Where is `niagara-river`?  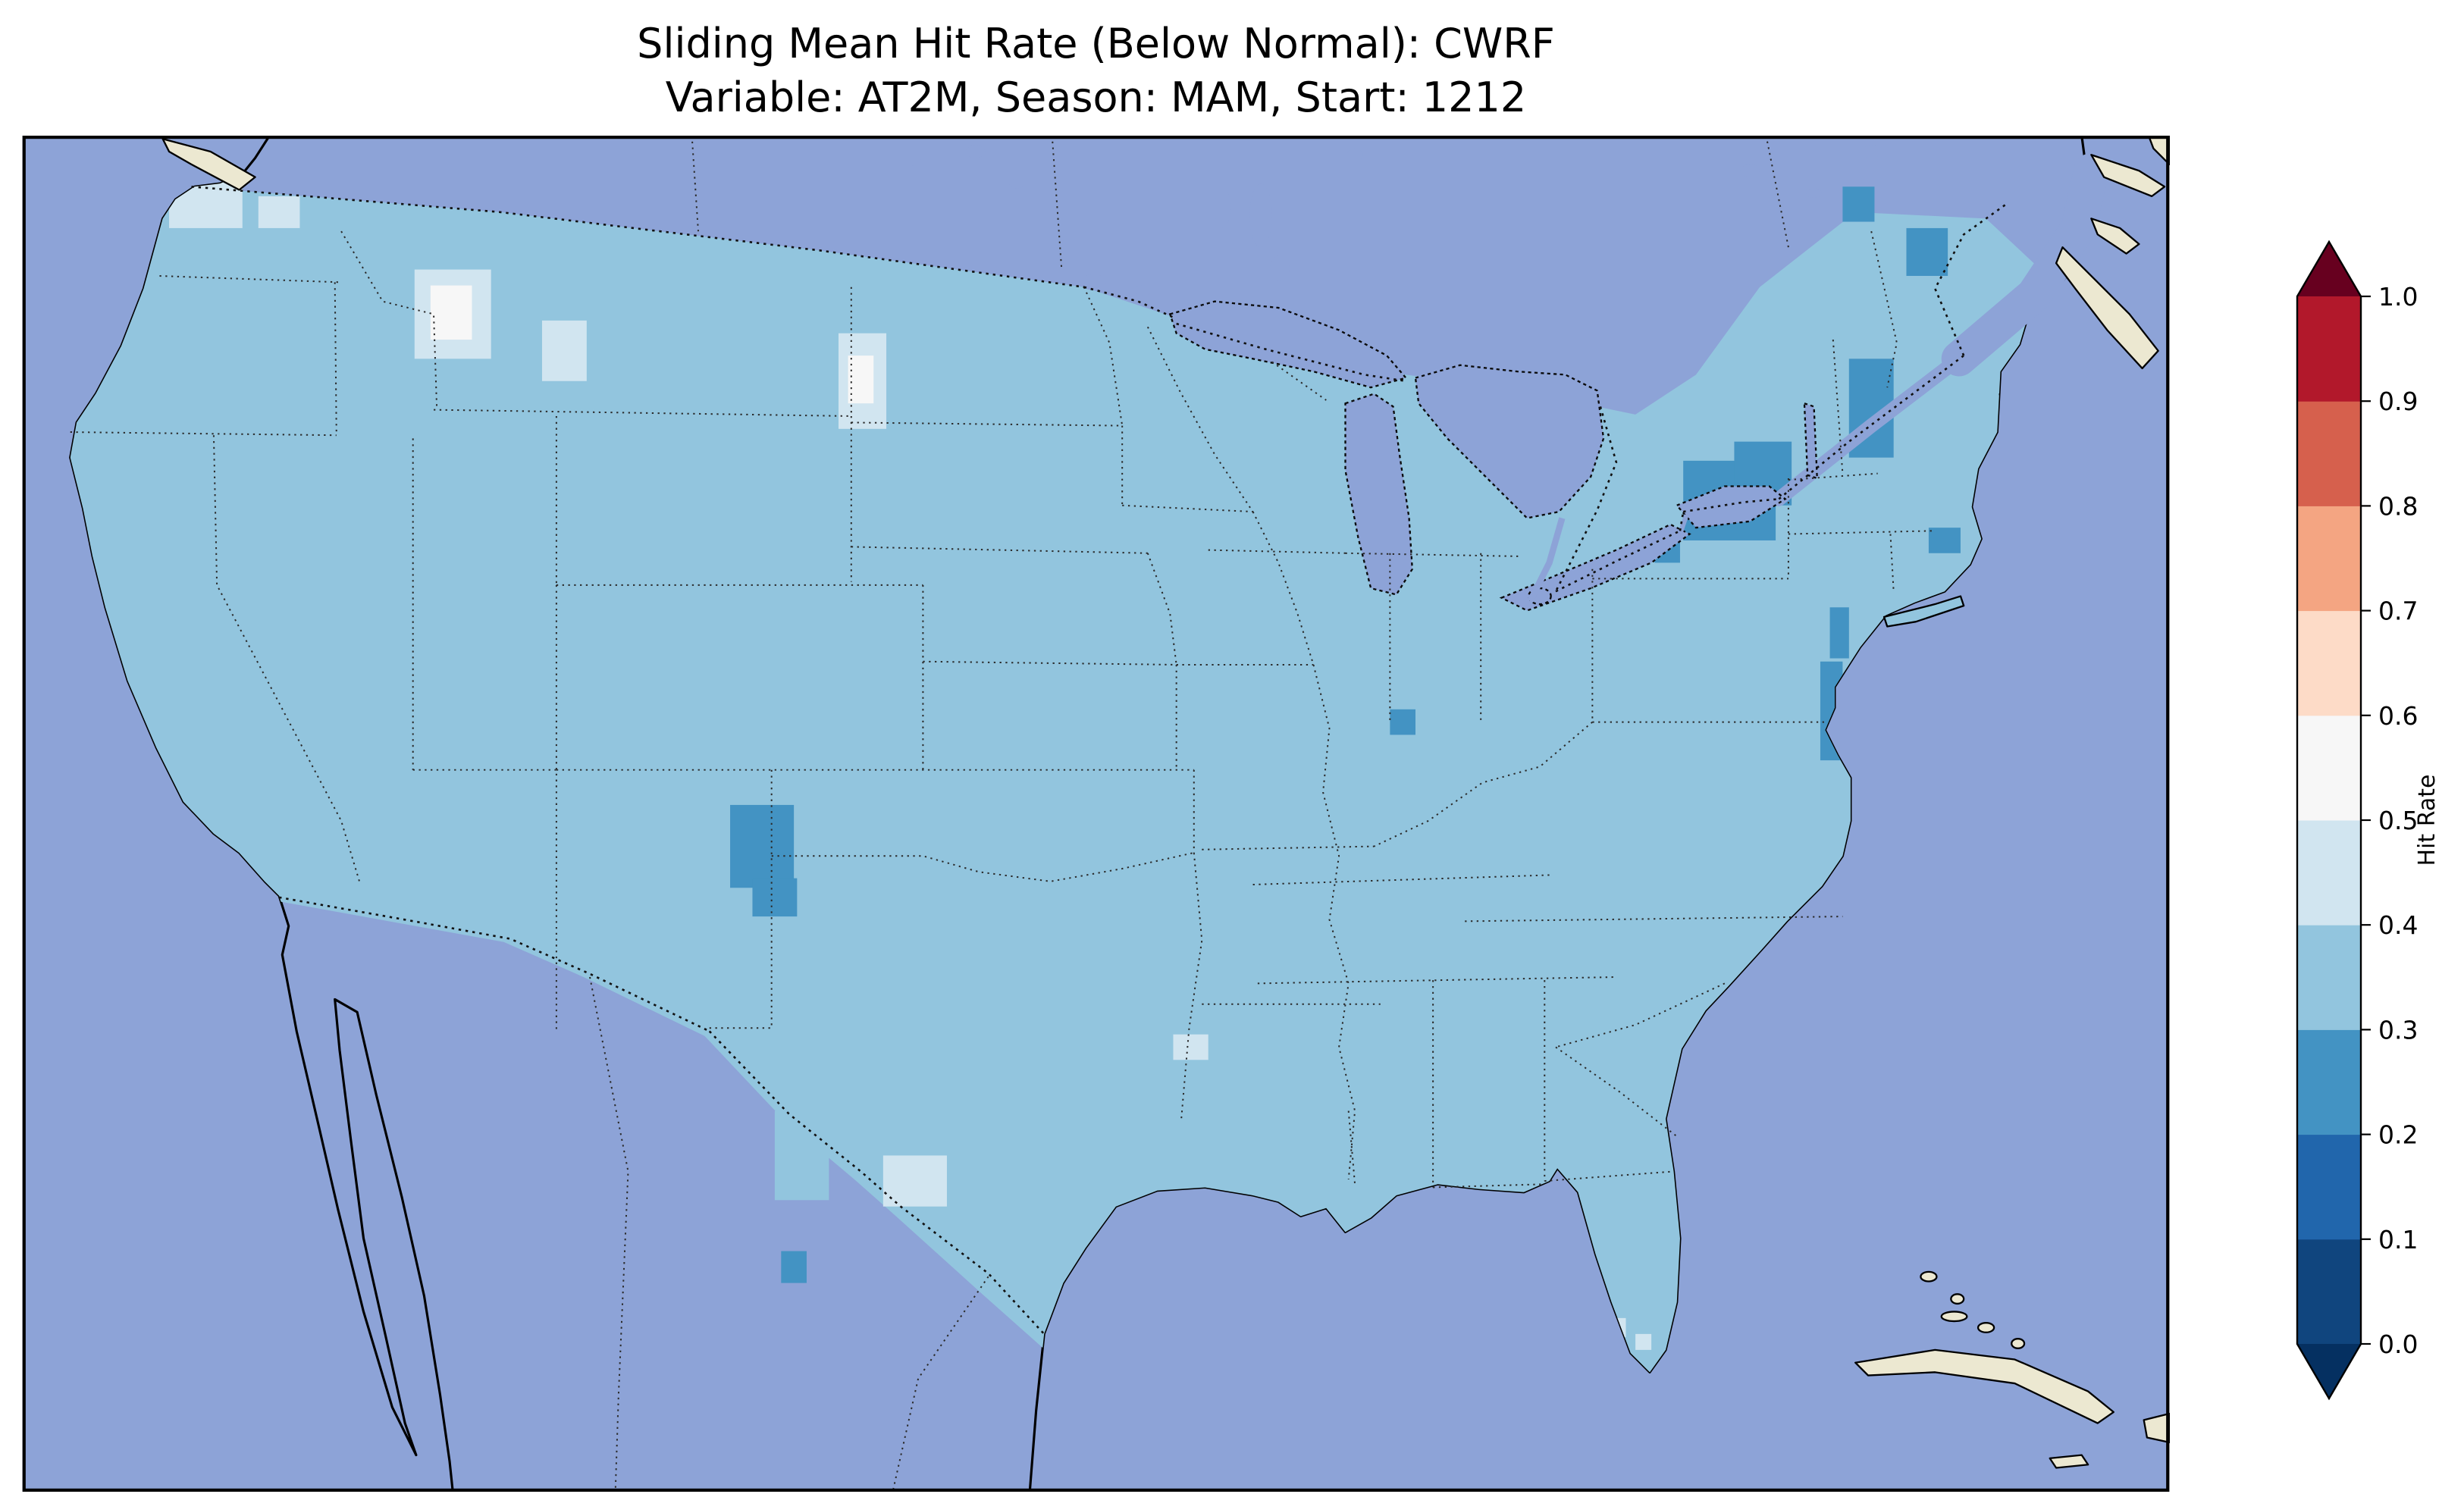
niagara-river is located at coordinates (1683, 524).